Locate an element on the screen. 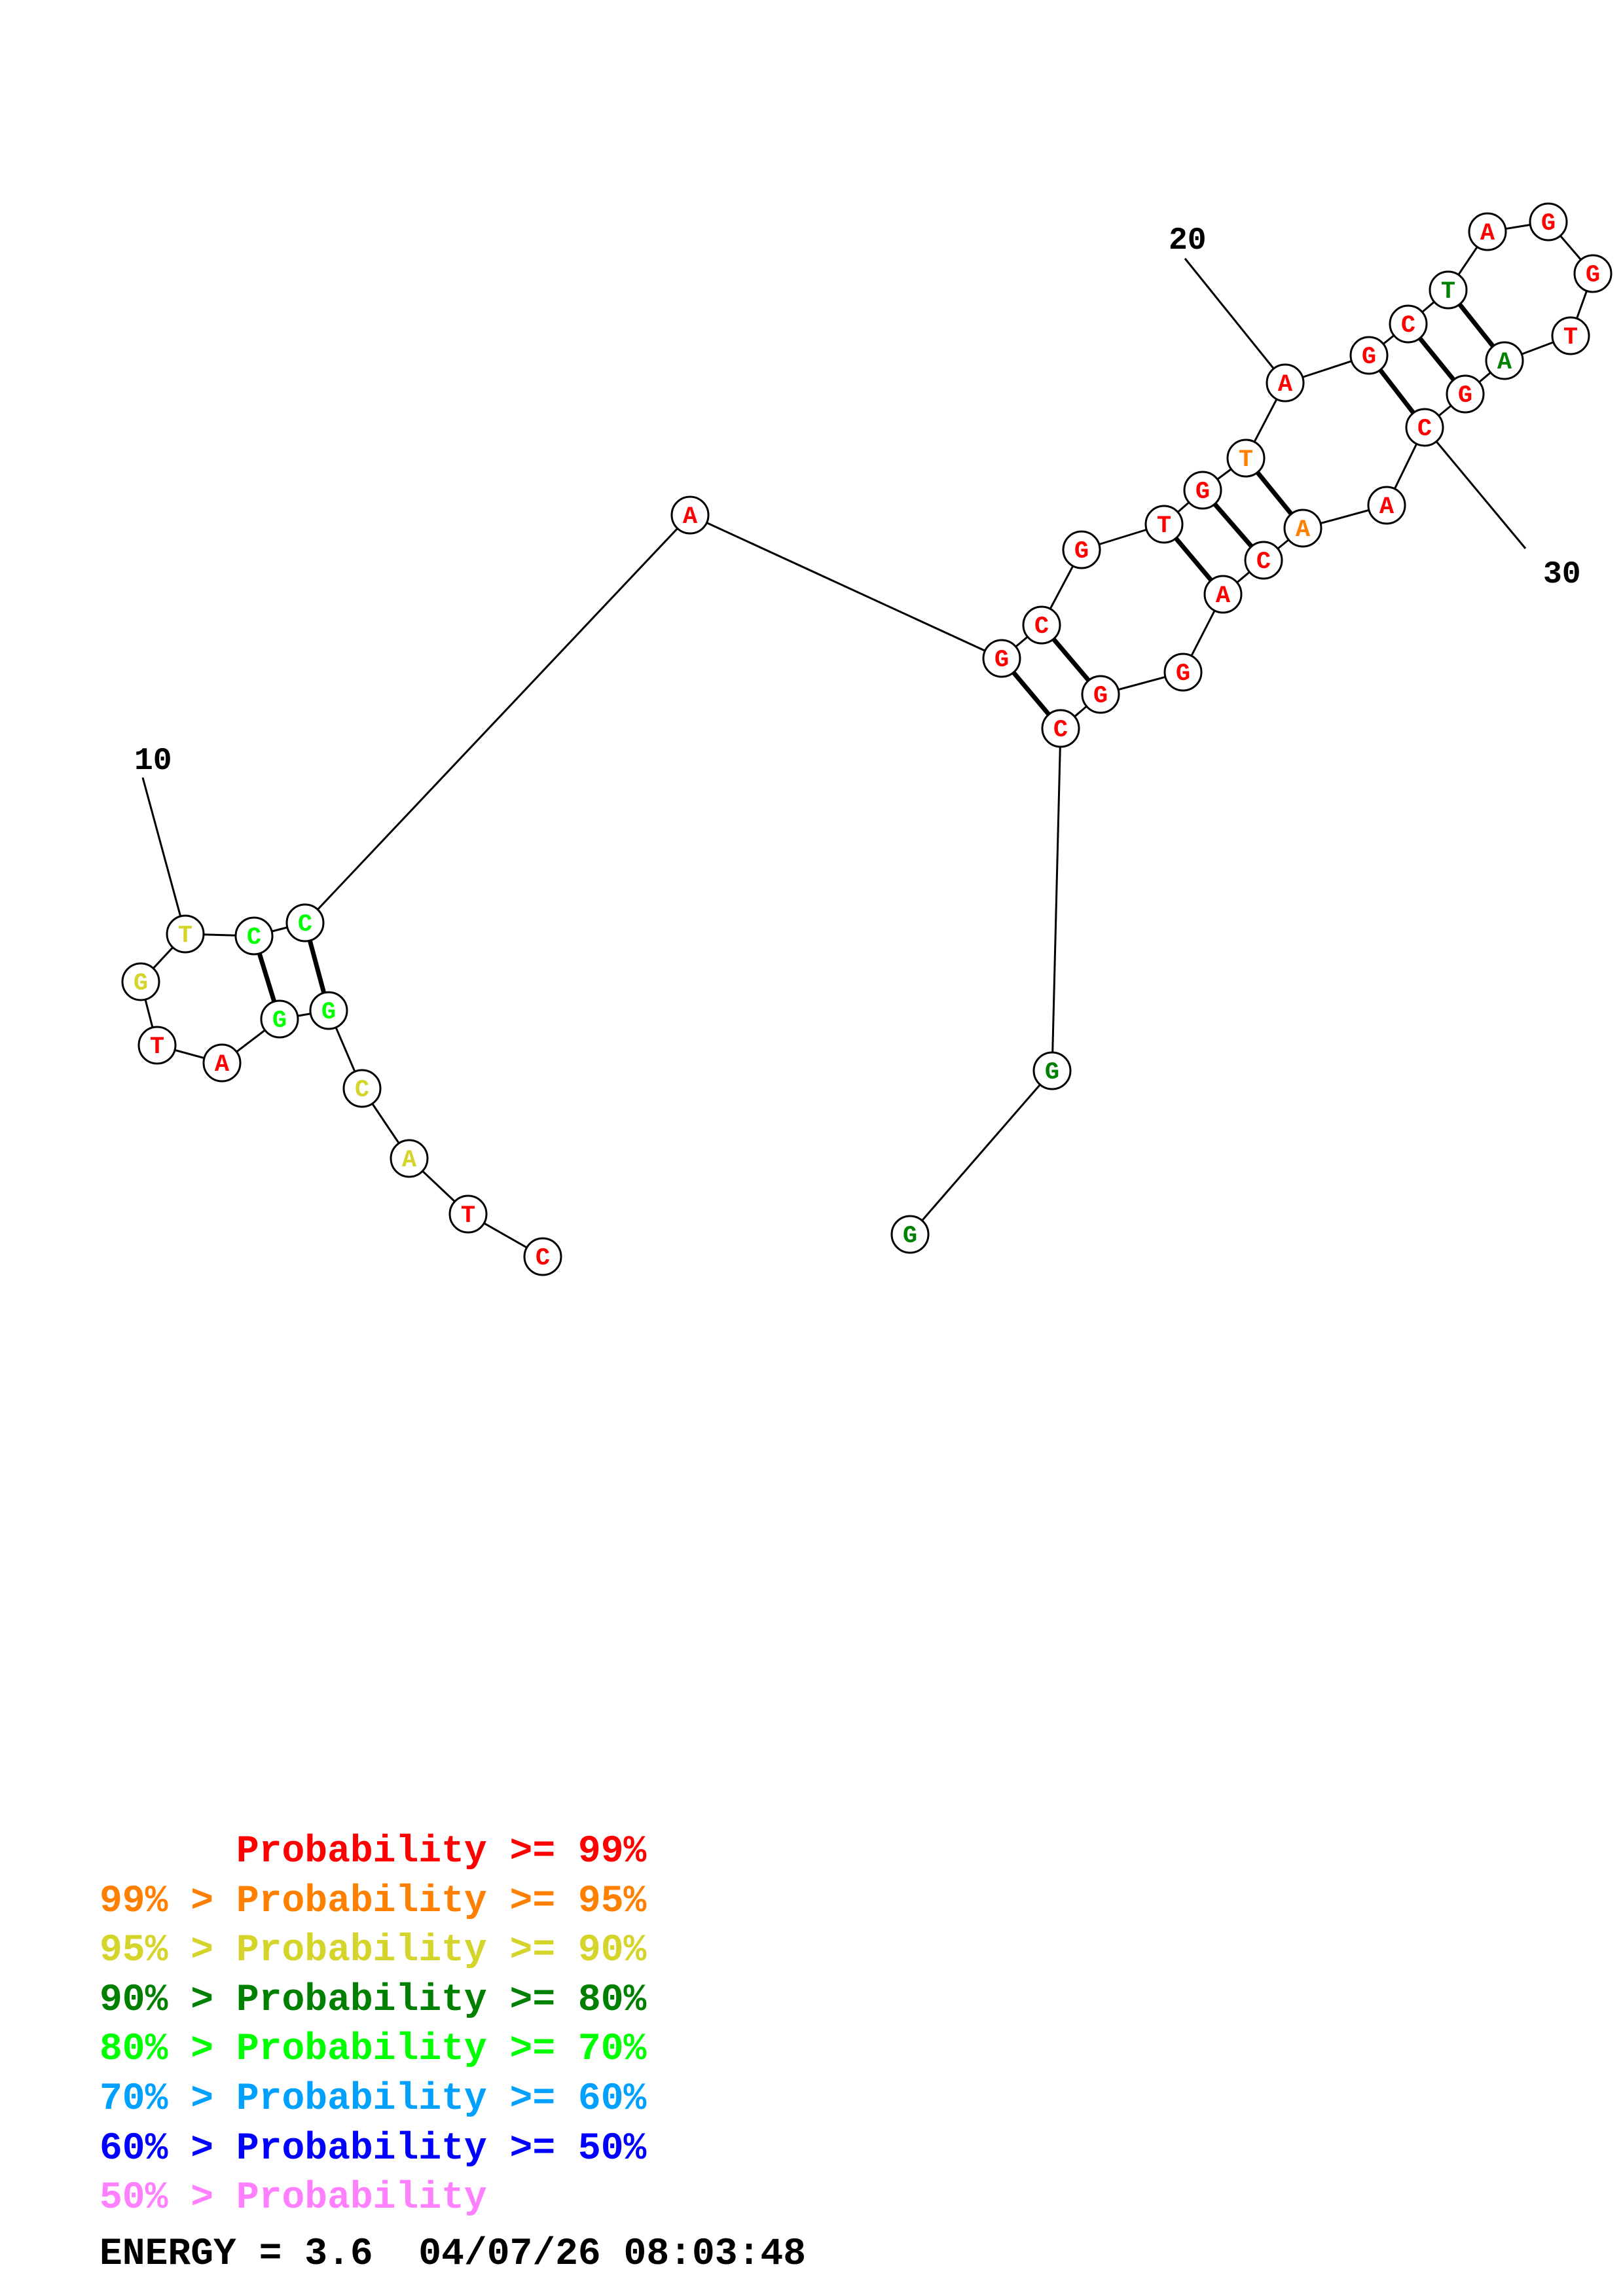 This screenshot has height=2296, width=1623. legend-text: Probability >= 70% is located at coordinates (441, 2050).